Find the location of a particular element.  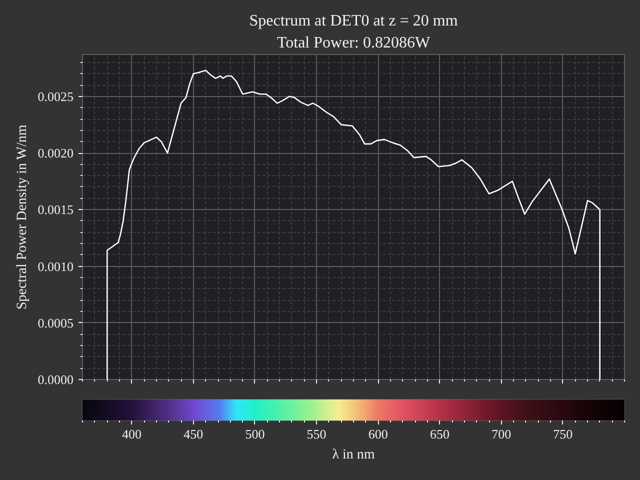

y-tick-label: 0.0000 is located at coordinates (56, 379).